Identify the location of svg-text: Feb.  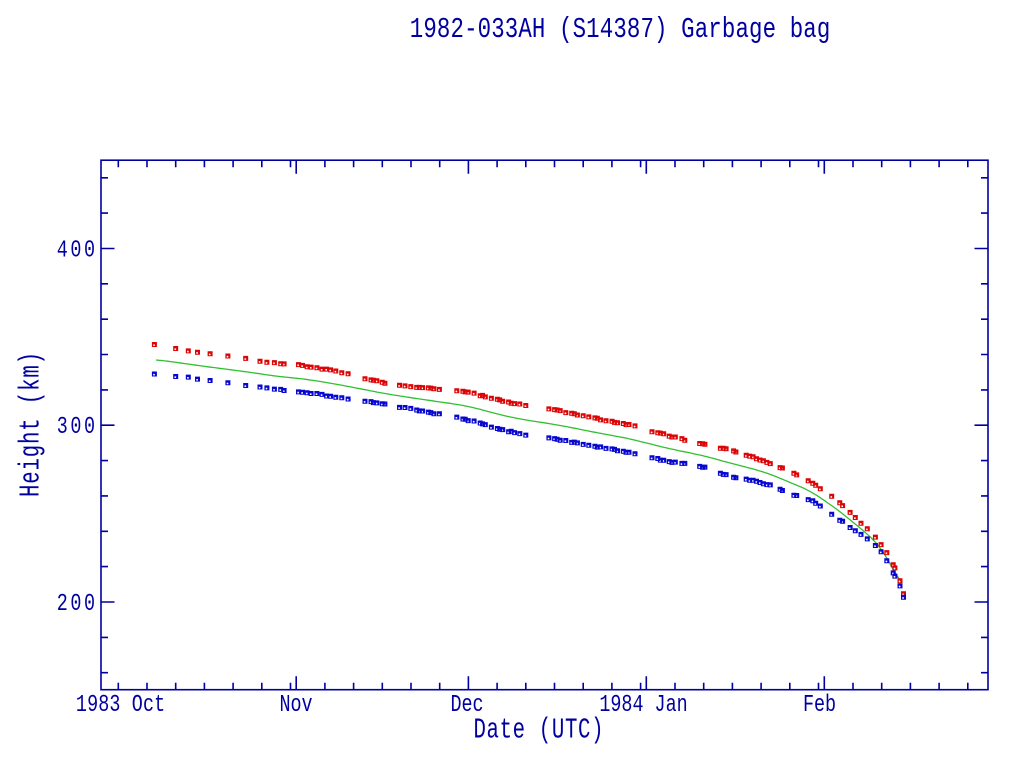
(819, 705).